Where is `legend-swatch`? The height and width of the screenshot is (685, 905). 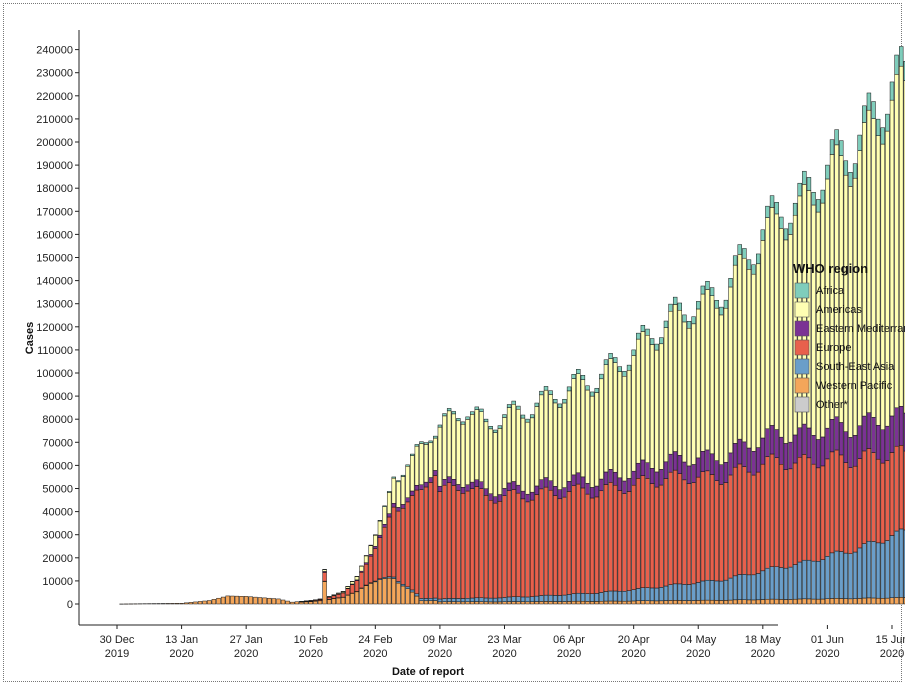
legend-swatch is located at coordinates (802, 347).